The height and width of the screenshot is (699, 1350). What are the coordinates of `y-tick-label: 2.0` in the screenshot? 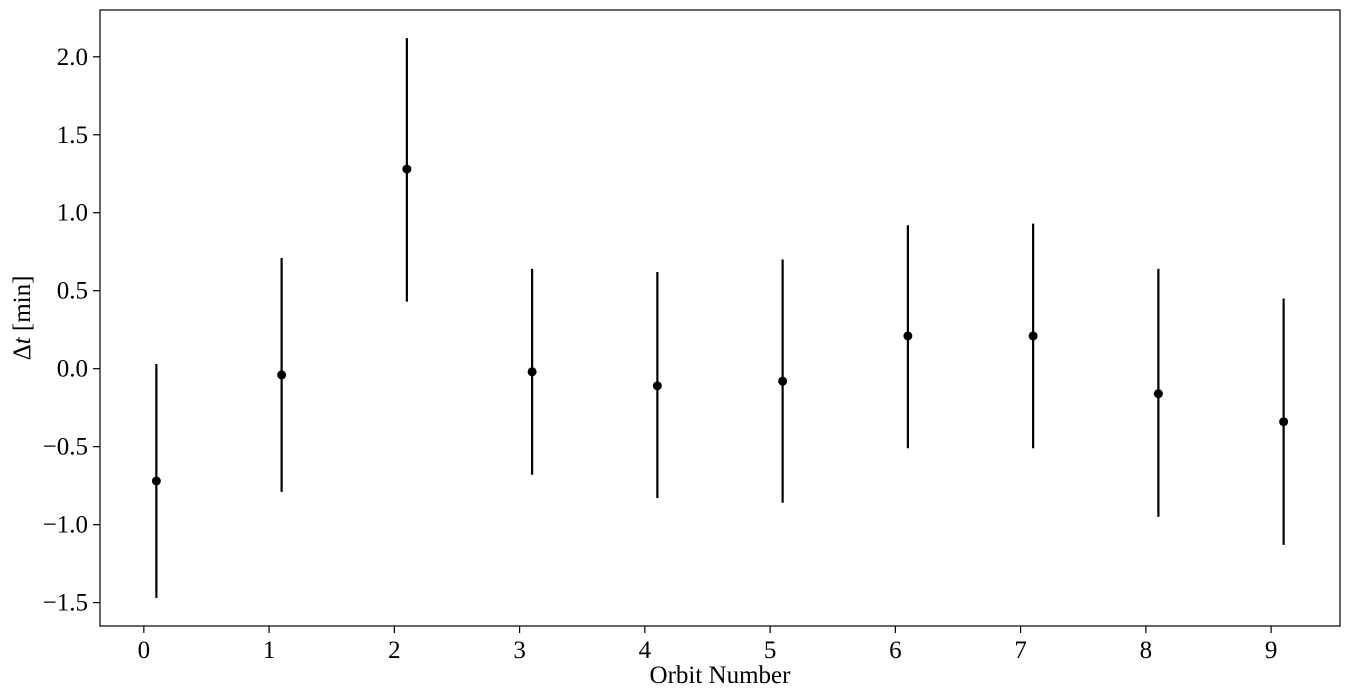 It's located at (72, 57).